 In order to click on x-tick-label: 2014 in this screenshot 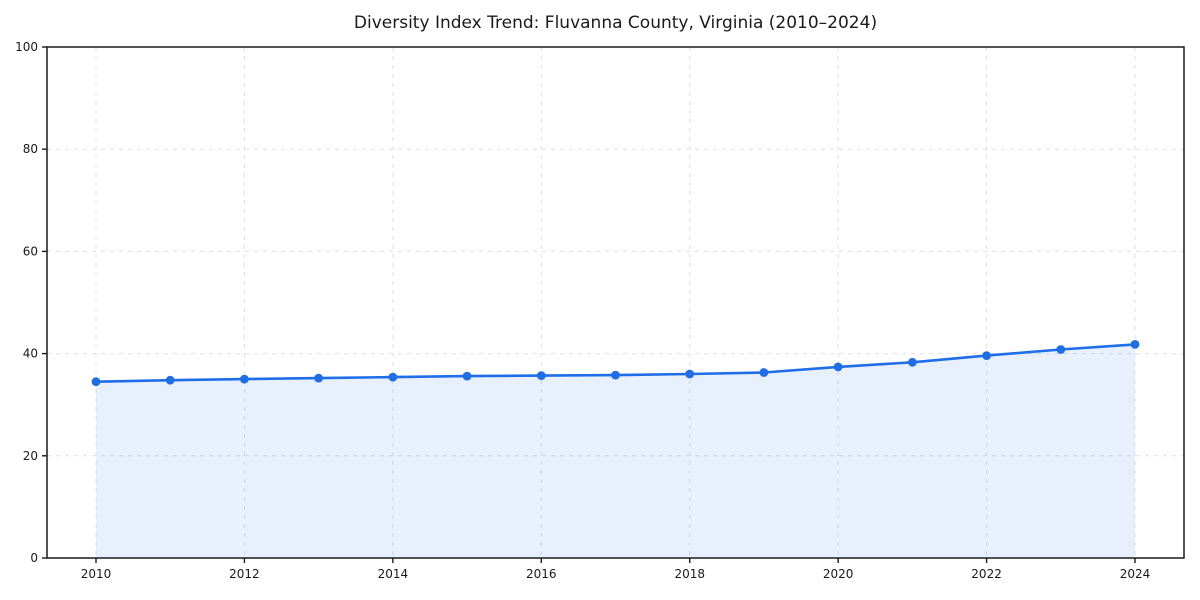, I will do `click(393, 574)`.